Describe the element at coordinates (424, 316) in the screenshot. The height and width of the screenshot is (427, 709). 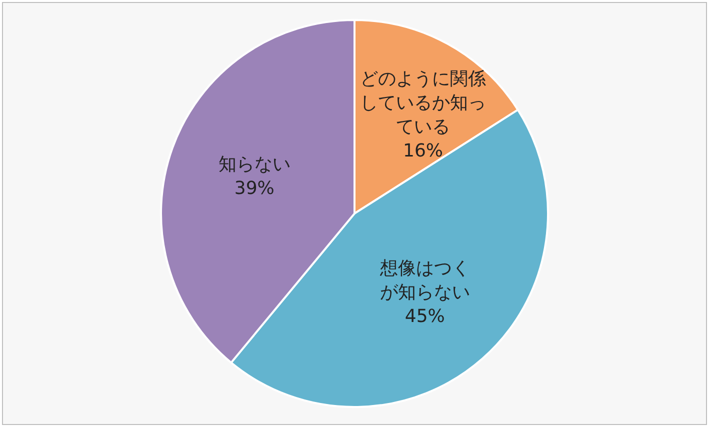
I see `data-label: 45%` at that location.